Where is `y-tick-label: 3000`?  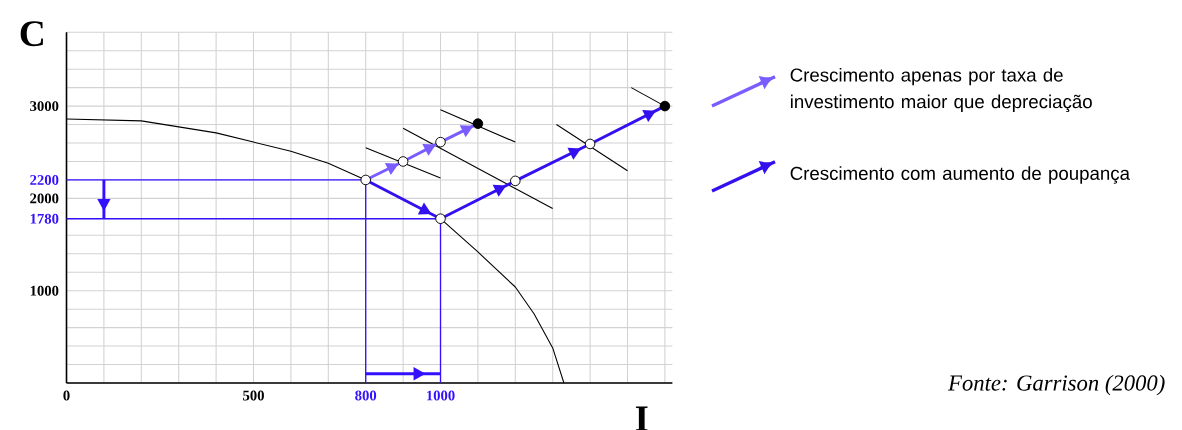 y-tick-label: 3000 is located at coordinates (44, 106).